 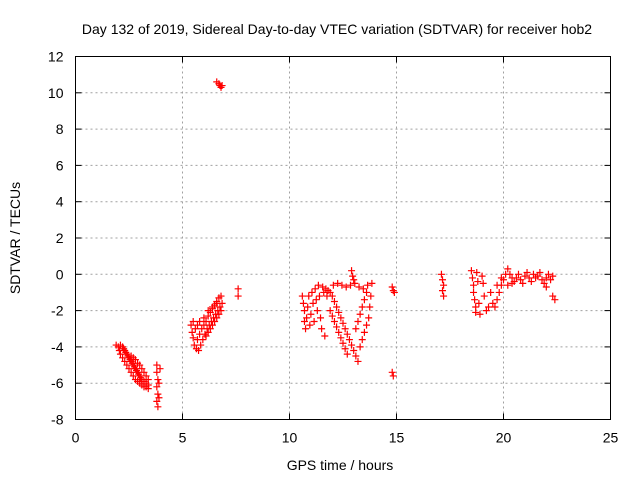 What do you see at coordinates (57, 420) in the screenshot?
I see `y-tick-label: -8` at bounding box center [57, 420].